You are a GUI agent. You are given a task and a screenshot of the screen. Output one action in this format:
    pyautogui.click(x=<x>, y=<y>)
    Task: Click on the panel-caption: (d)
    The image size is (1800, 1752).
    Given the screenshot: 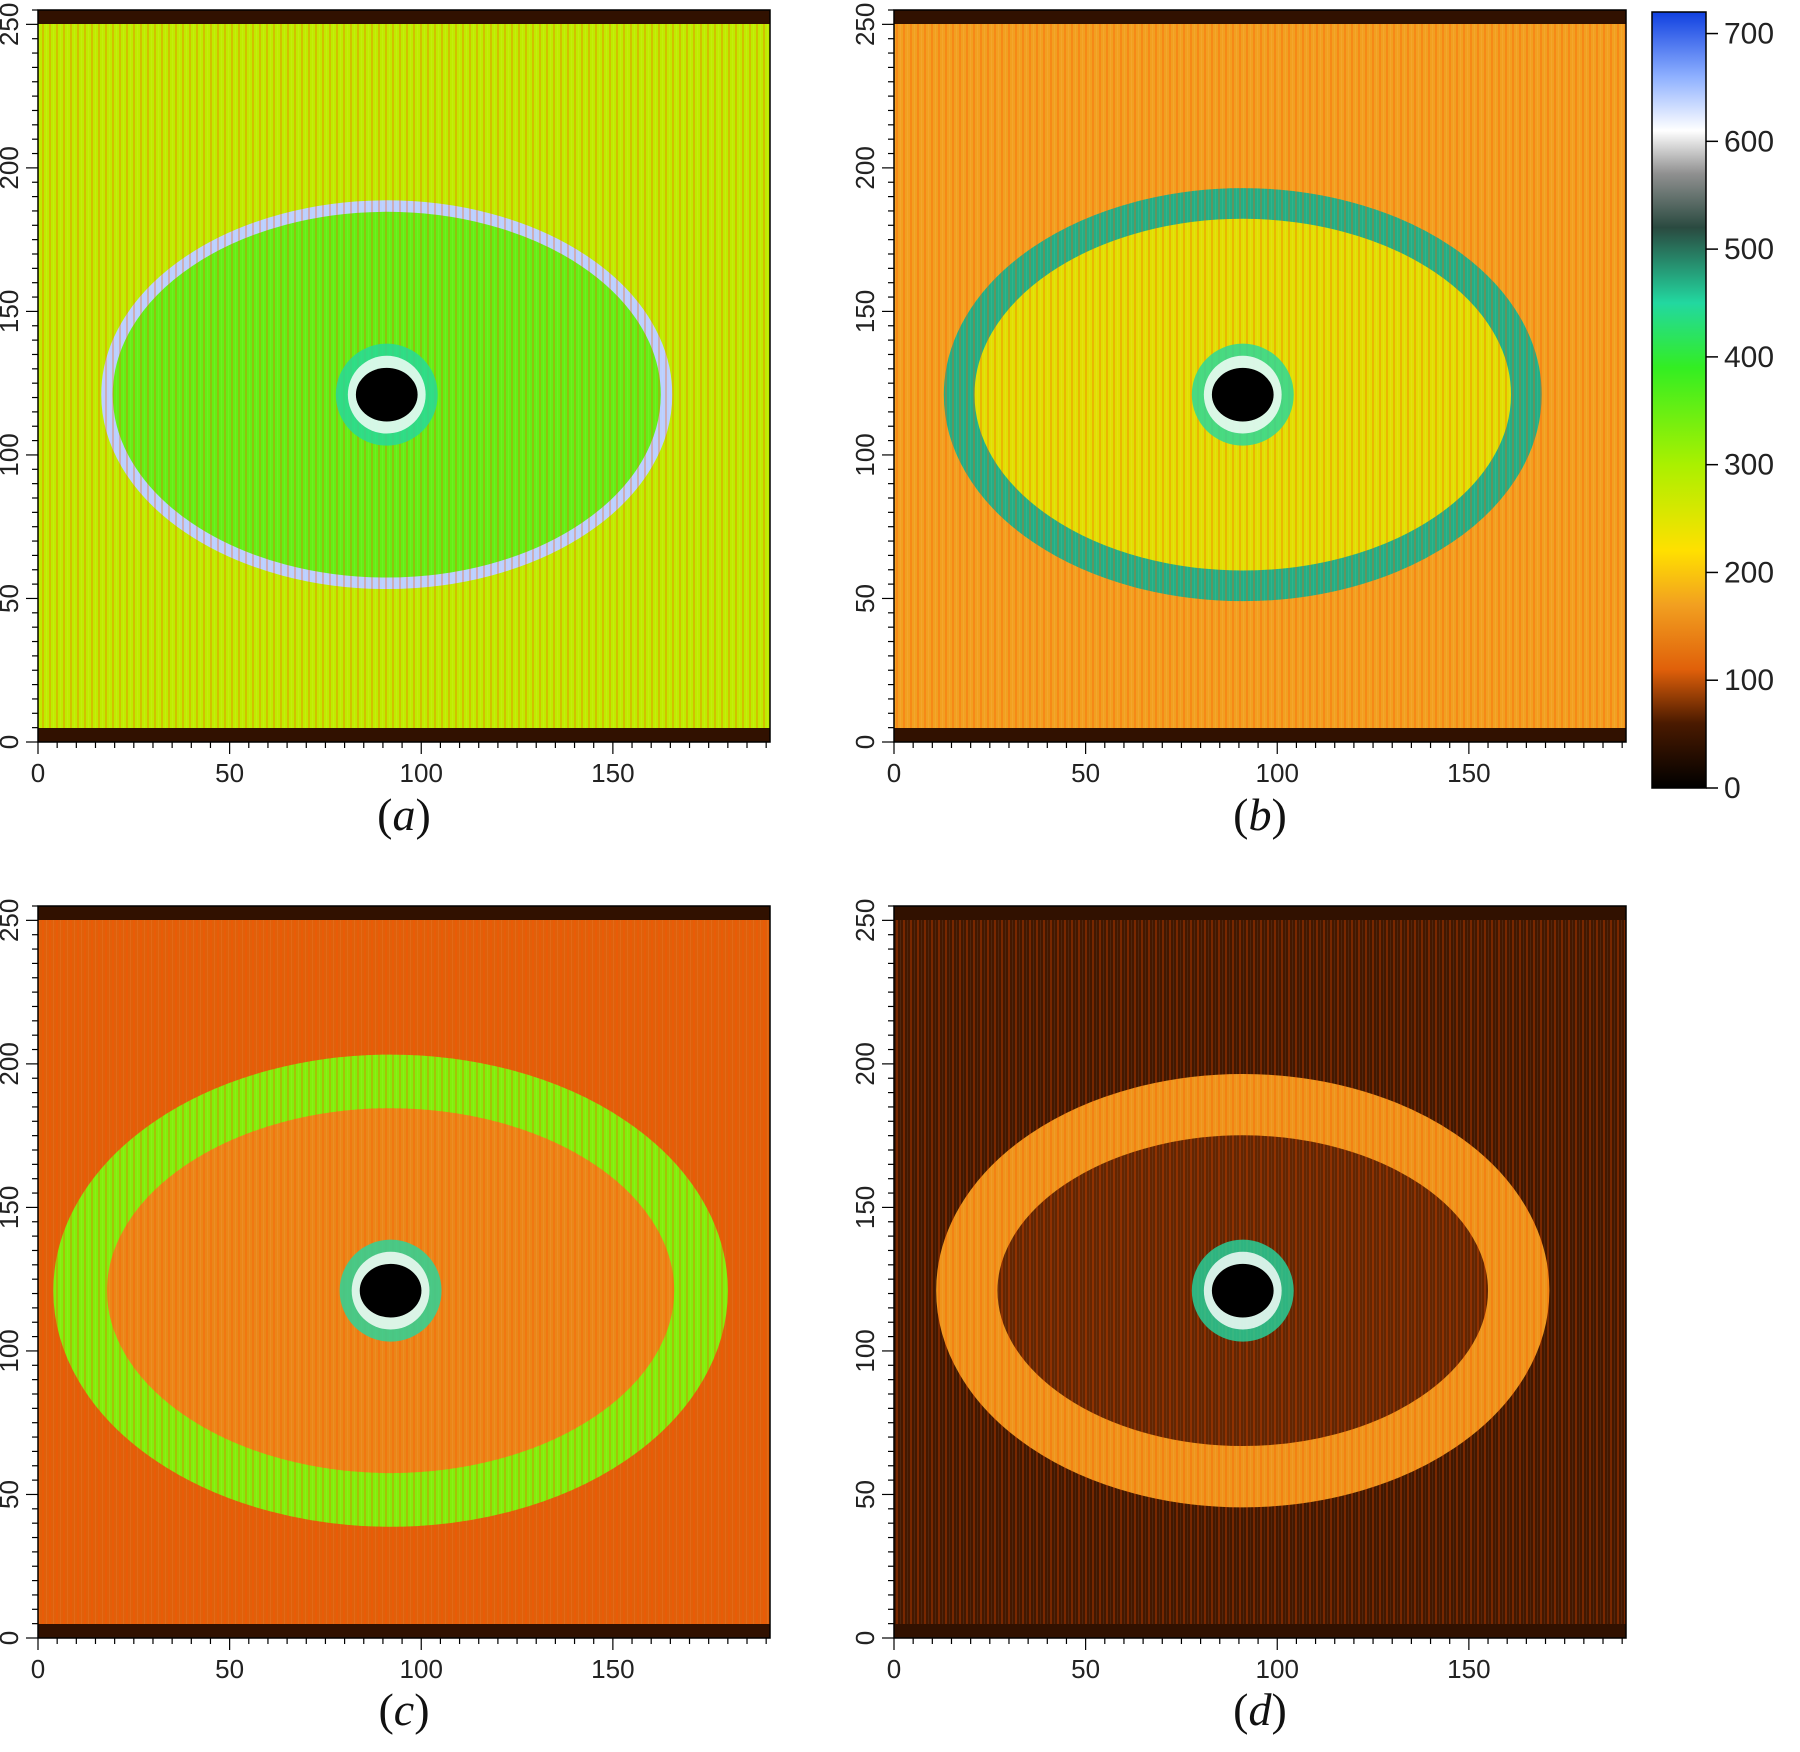 What is the action you would take?
    pyautogui.click(x=1260, y=1709)
    